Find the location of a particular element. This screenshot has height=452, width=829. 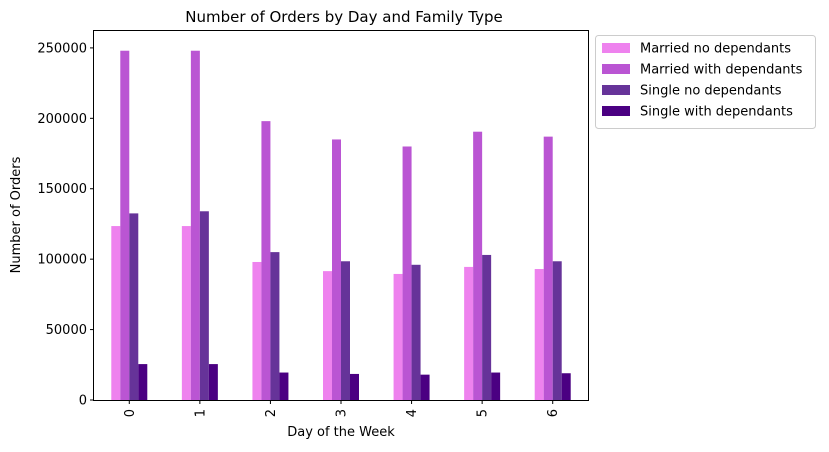

chart-title: Number of Orders by Day and Family Type is located at coordinates (344, 17).